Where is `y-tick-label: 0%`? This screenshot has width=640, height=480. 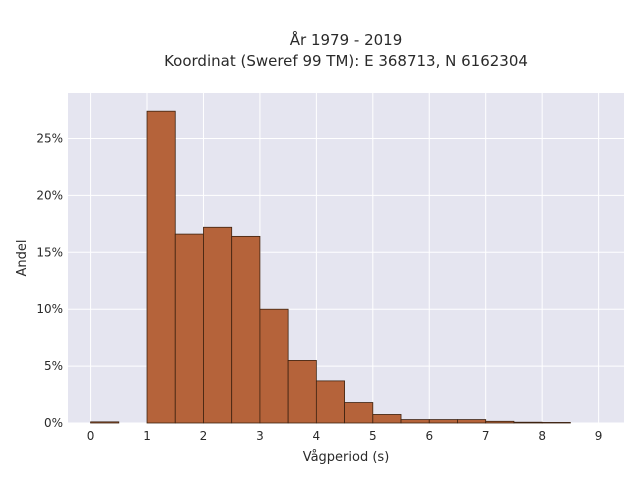
y-tick-label: 0% is located at coordinates (53, 423).